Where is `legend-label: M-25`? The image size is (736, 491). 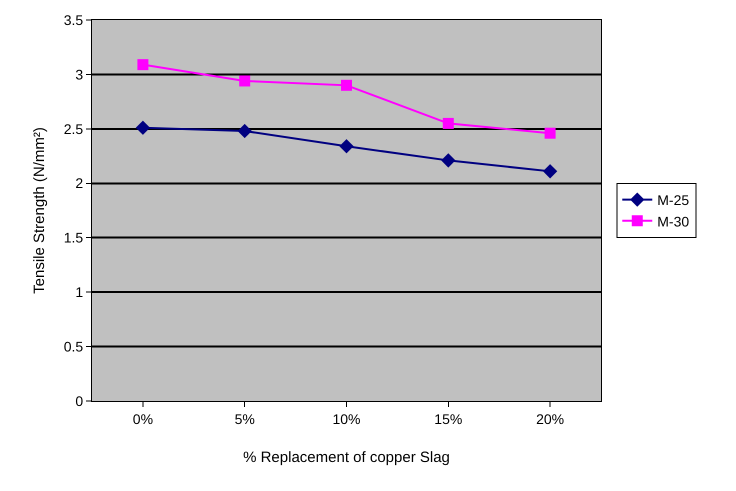 legend-label: M-25 is located at coordinates (673, 200).